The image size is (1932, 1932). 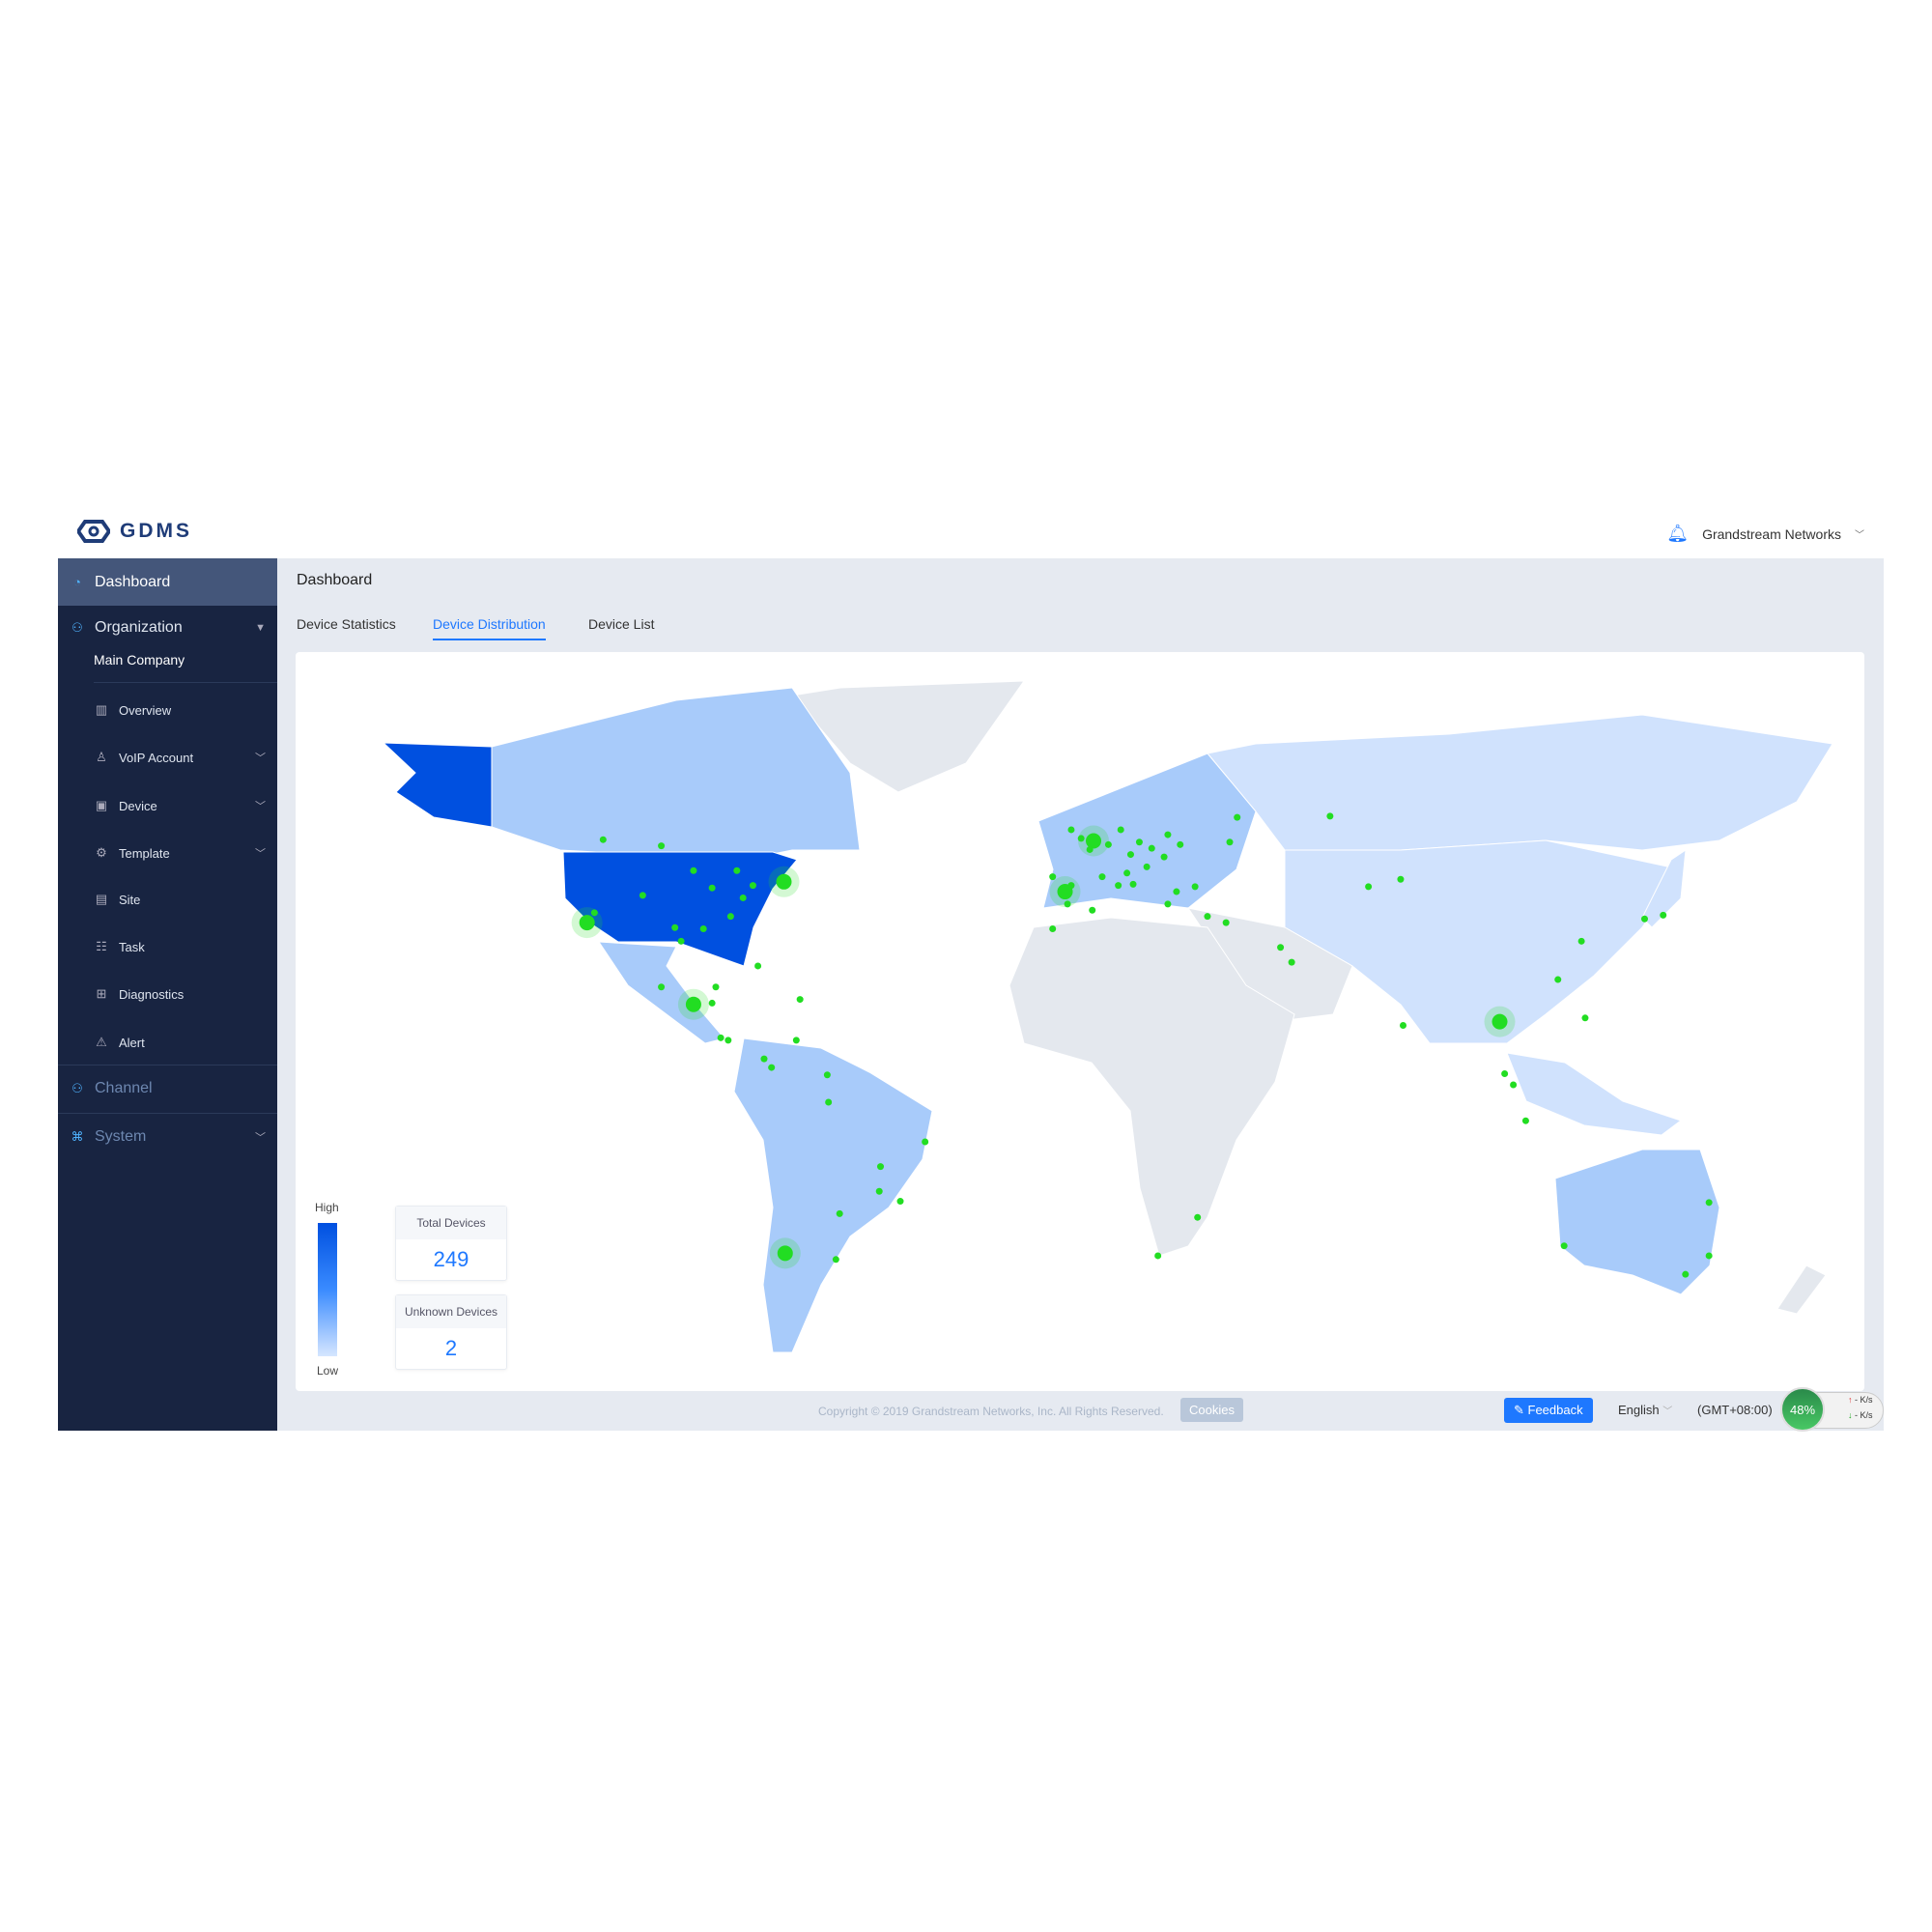 What do you see at coordinates (167, 627) in the screenshot?
I see `sidebar-item-organization: ⚇ Organization ▼` at bounding box center [167, 627].